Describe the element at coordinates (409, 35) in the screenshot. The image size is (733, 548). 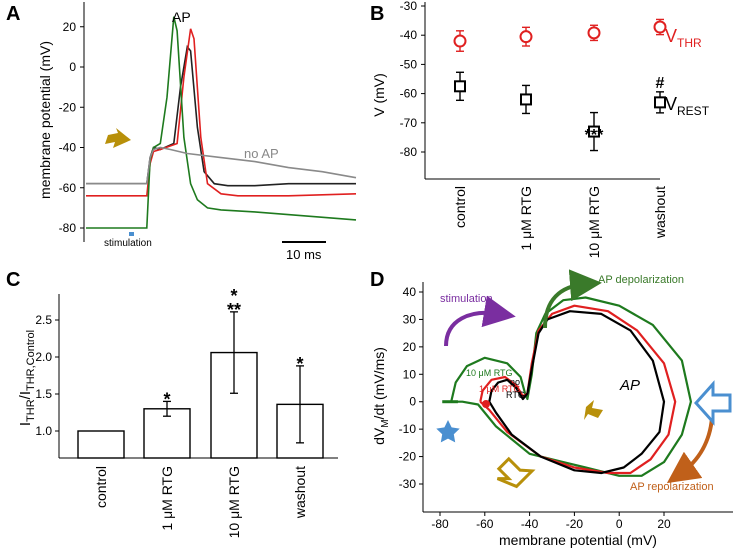
I see `panel-b-ytick-label: -40` at that location.